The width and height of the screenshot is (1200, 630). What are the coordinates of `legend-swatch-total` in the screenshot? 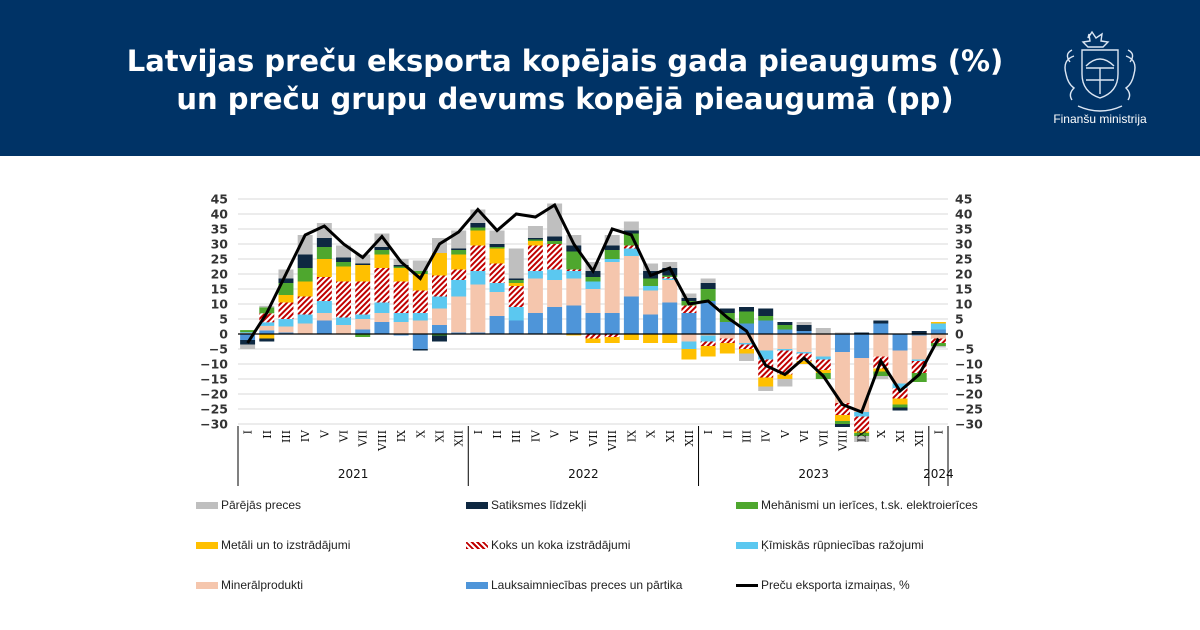 It's located at (747, 585).